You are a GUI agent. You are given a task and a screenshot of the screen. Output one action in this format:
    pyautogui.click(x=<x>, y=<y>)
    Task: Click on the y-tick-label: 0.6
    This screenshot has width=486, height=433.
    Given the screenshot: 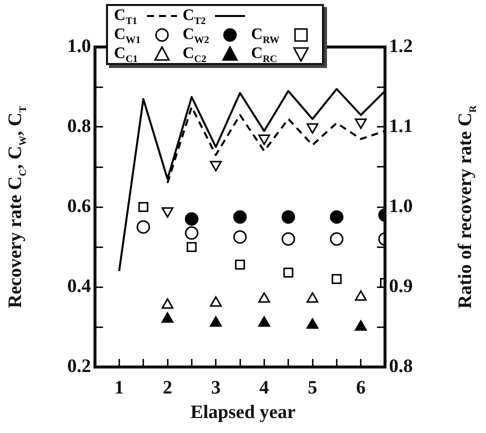 What is the action you would take?
    pyautogui.click(x=79, y=206)
    